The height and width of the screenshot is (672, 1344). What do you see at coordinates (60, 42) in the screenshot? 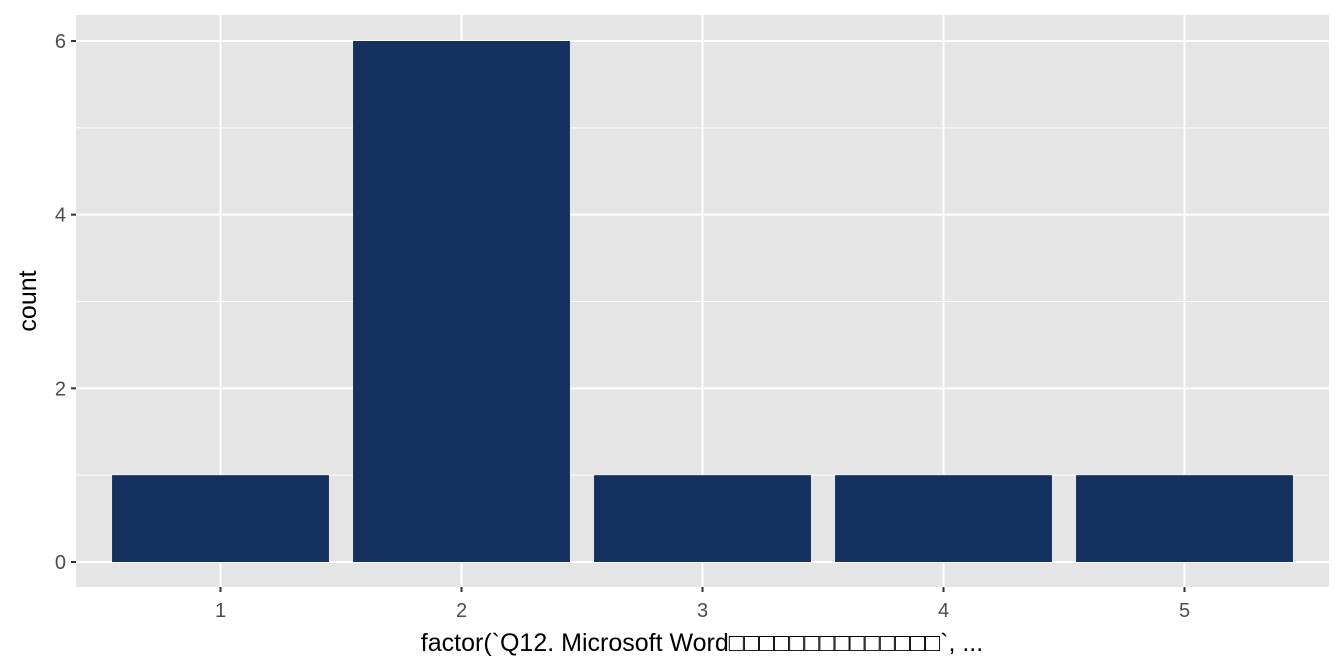
I see `y-tick-label: 6` at bounding box center [60, 42].